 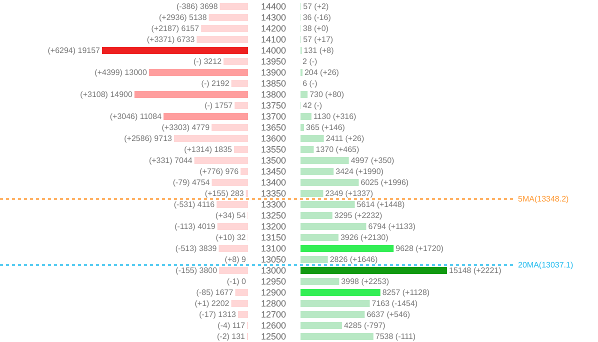 I want to click on y-tick-label: 13650, so click(x=273, y=127).